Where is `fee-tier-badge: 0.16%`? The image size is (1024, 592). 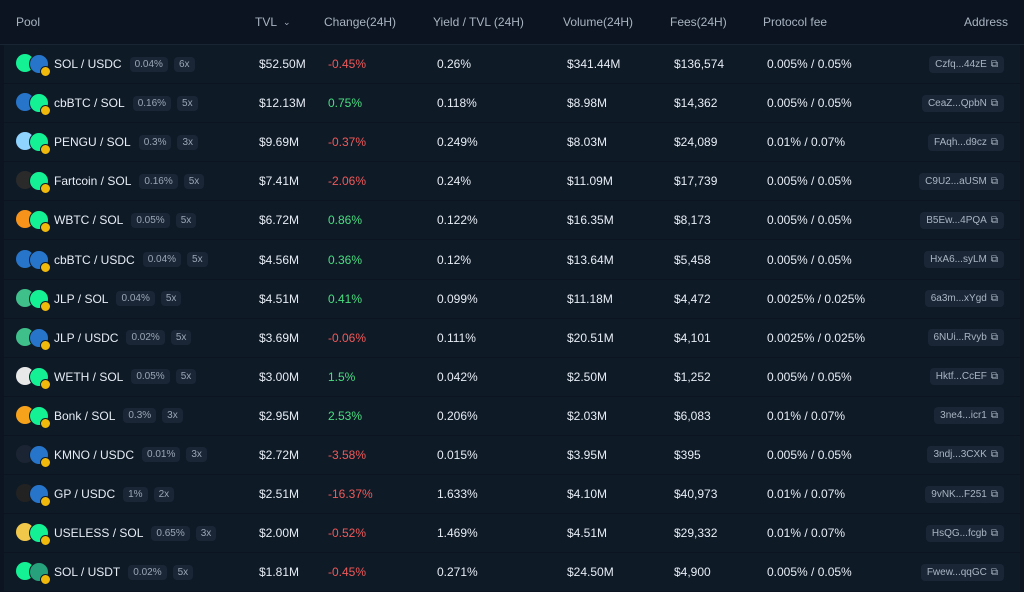
fee-tier-badge: 0.16% is located at coordinates (158, 181).